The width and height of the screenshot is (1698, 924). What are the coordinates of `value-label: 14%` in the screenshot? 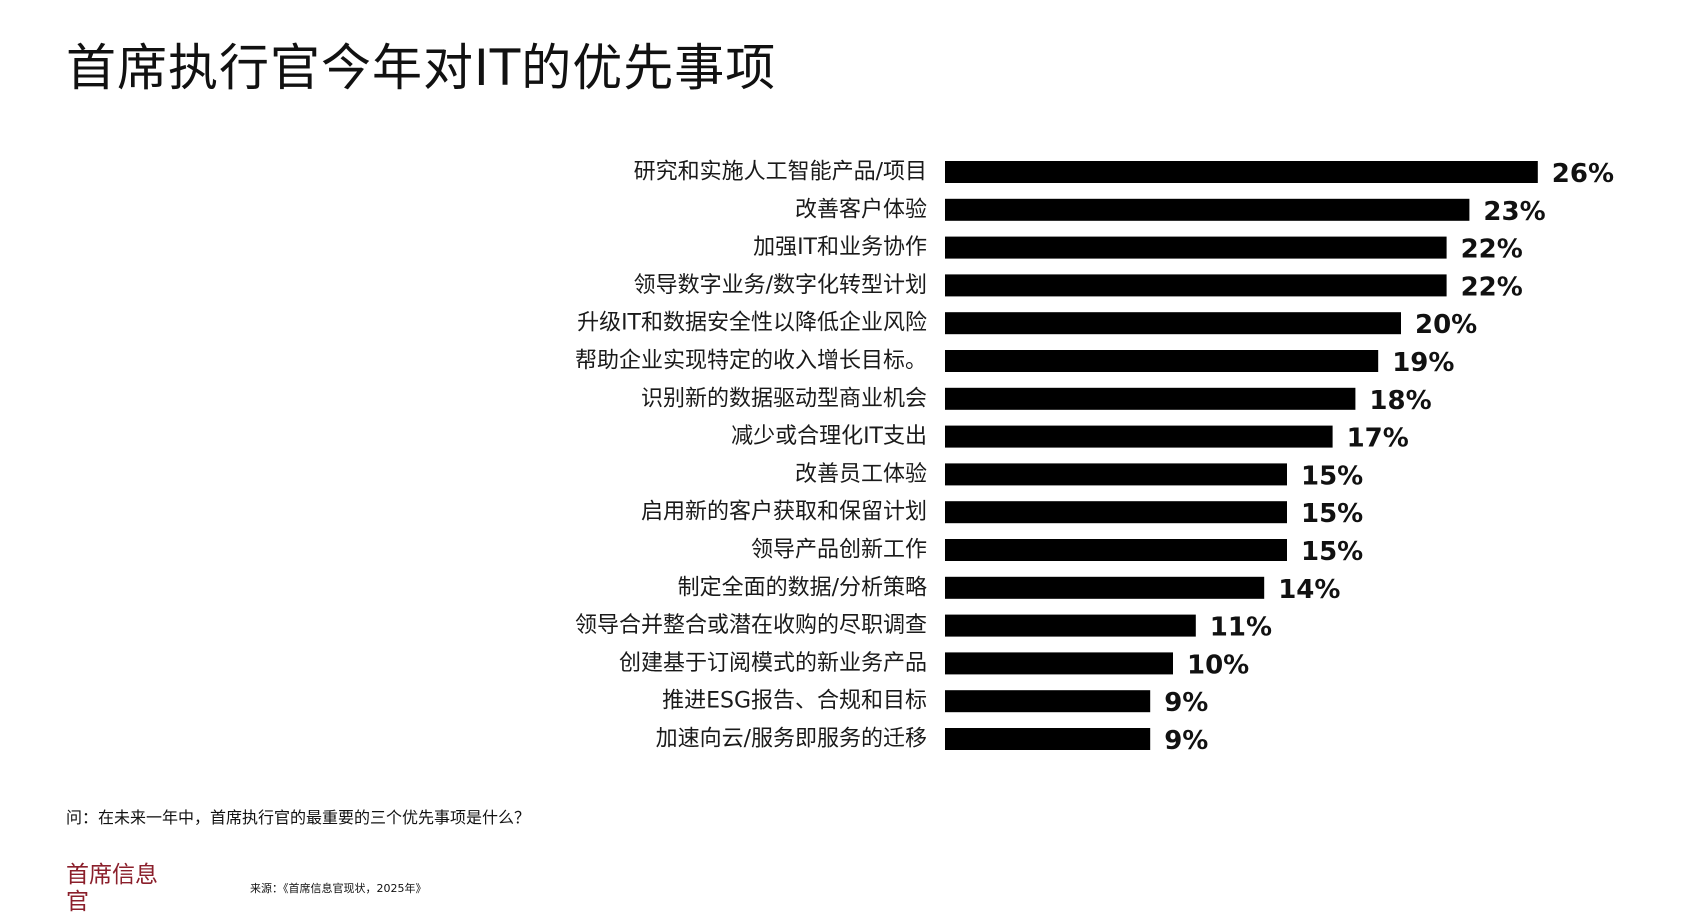 It's located at (1309, 590).